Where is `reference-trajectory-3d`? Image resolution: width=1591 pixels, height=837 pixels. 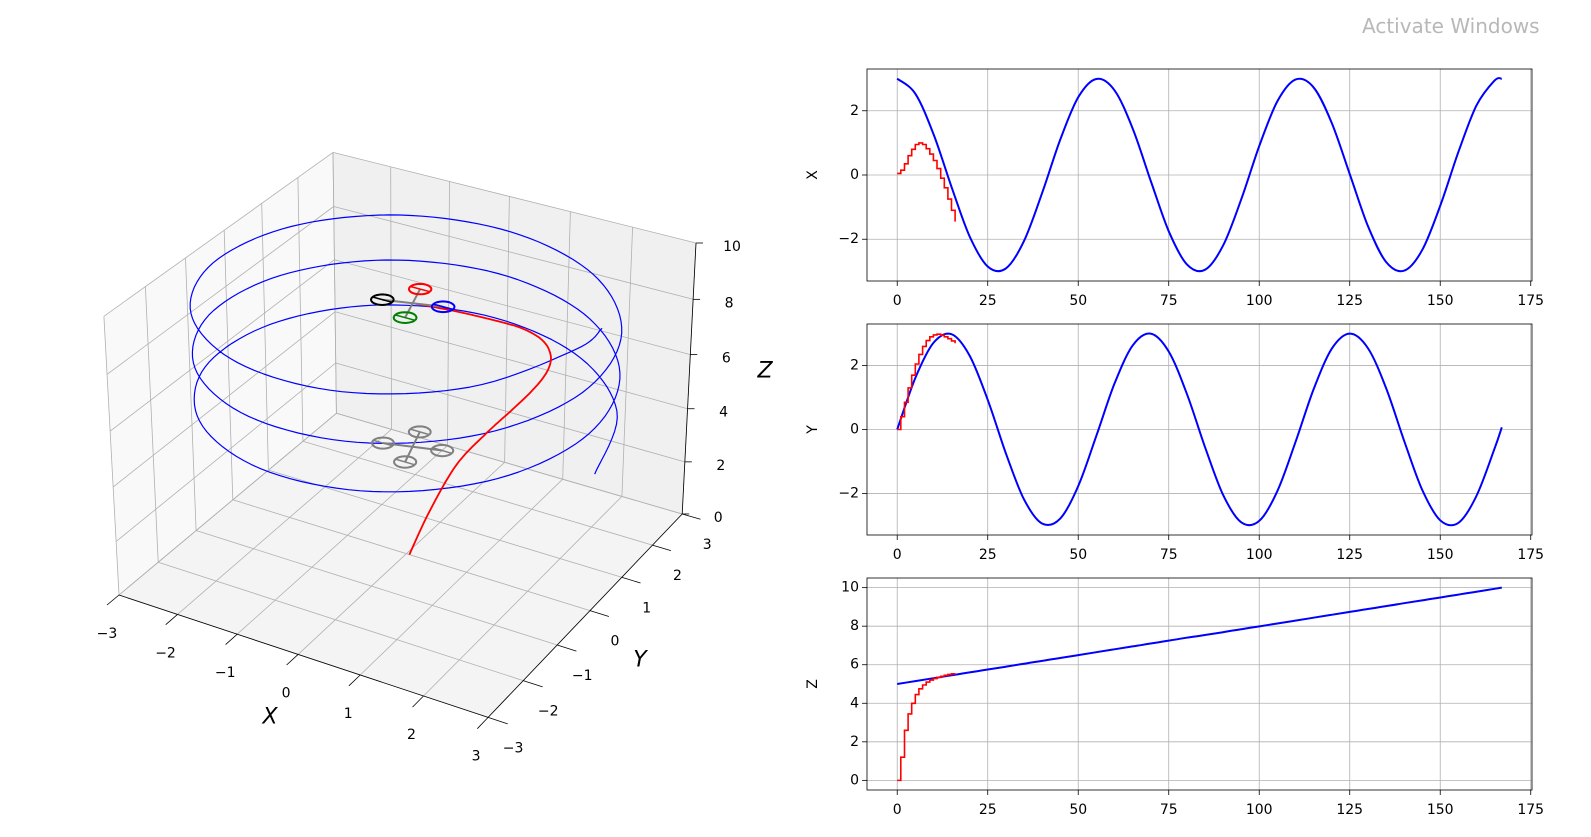
reference-trajectory-3d is located at coordinates (406, 353).